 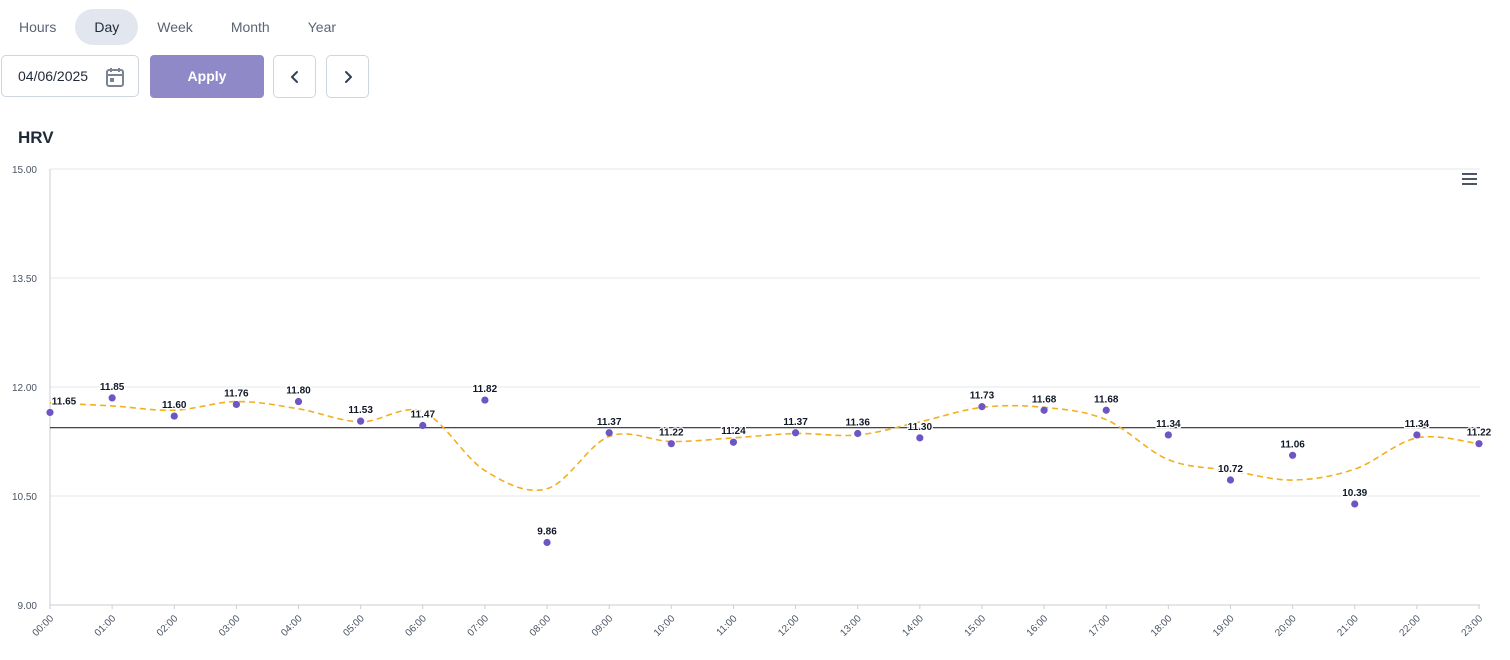 I want to click on chevron-left-icon, so click(x=294, y=77).